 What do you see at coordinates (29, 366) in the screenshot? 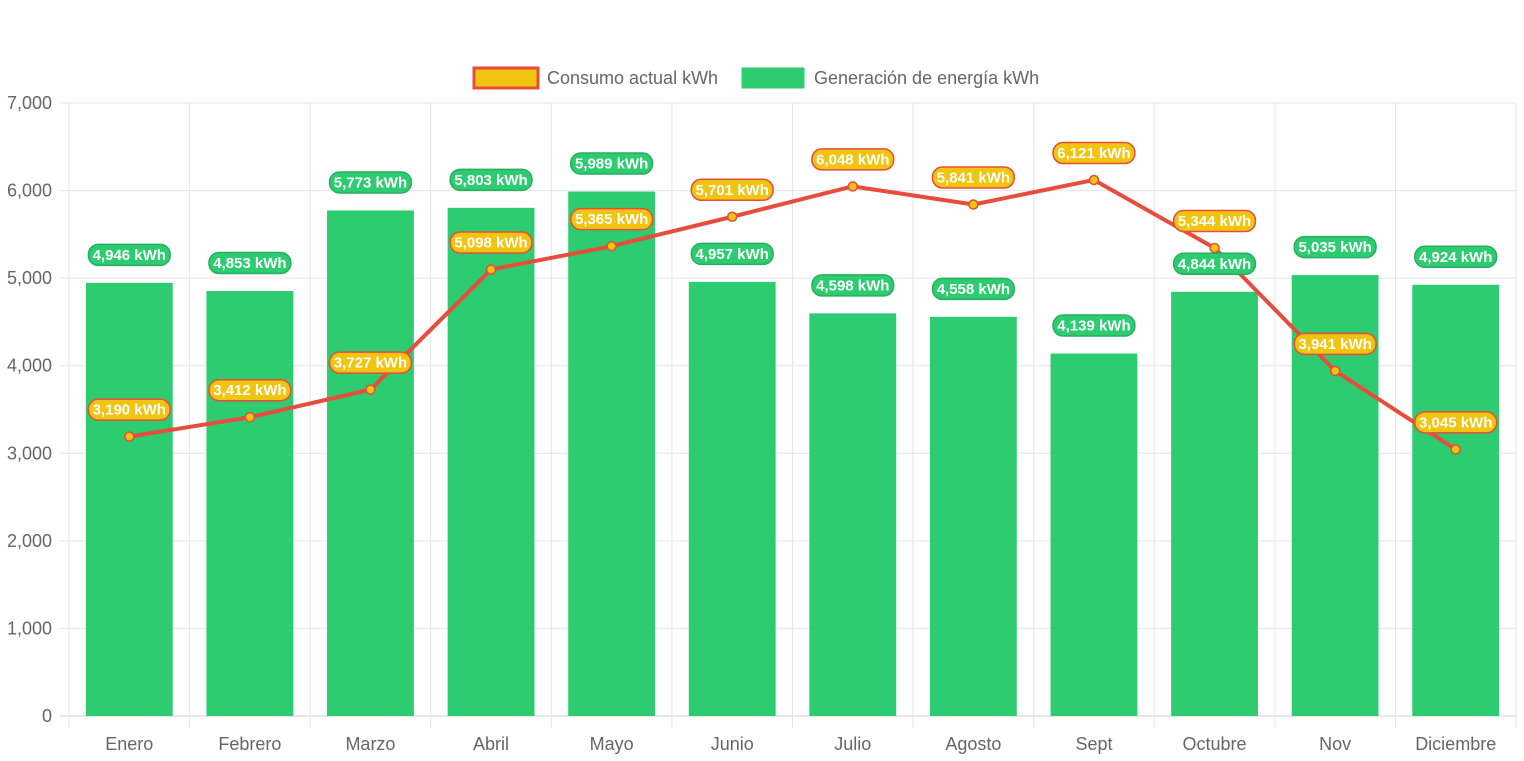
I see `y-tick-label: 4,000` at bounding box center [29, 366].